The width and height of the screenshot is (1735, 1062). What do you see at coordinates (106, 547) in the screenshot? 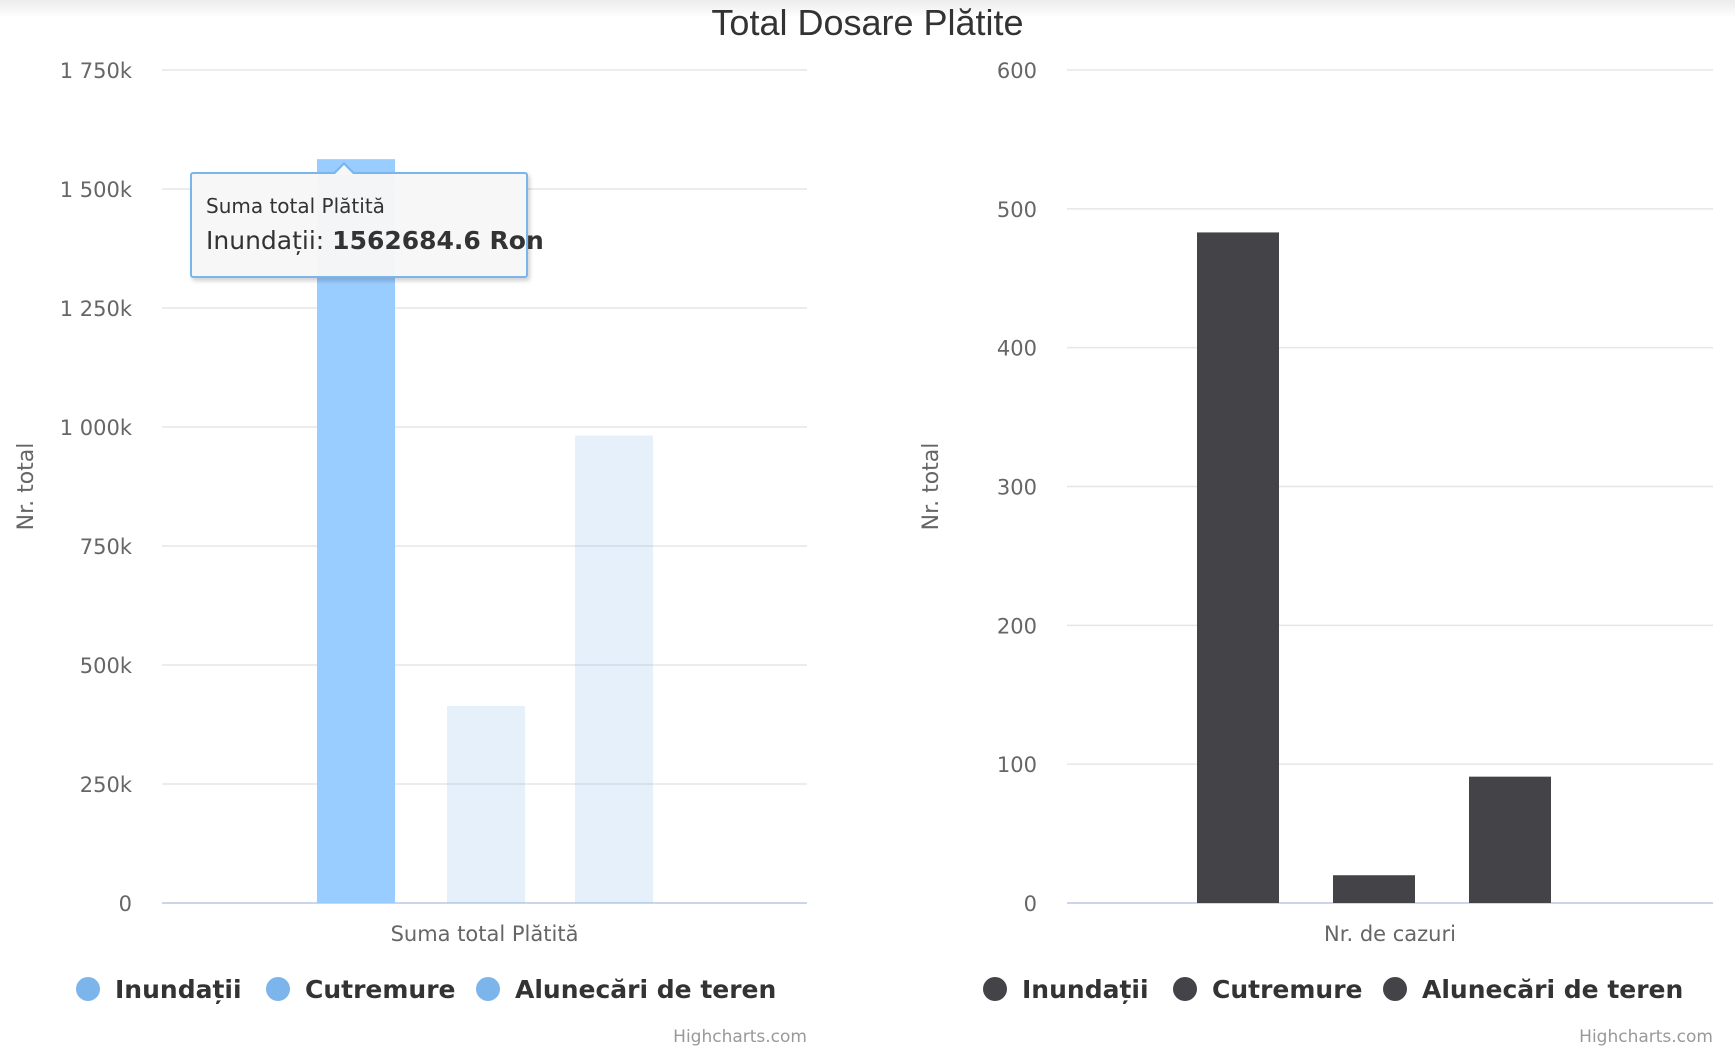
I see `y-tick-label: 750k` at bounding box center [106, 547].